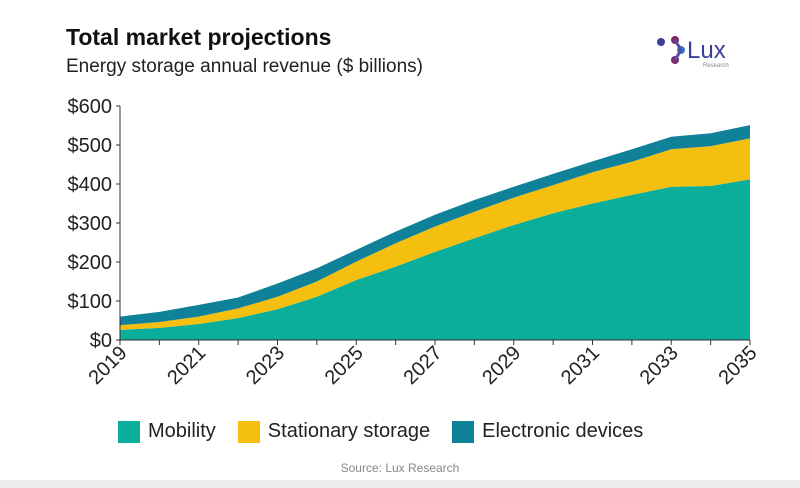 This screenshot has height=488, width=800. I want to click on svg-text: Research, so click(716, 66).